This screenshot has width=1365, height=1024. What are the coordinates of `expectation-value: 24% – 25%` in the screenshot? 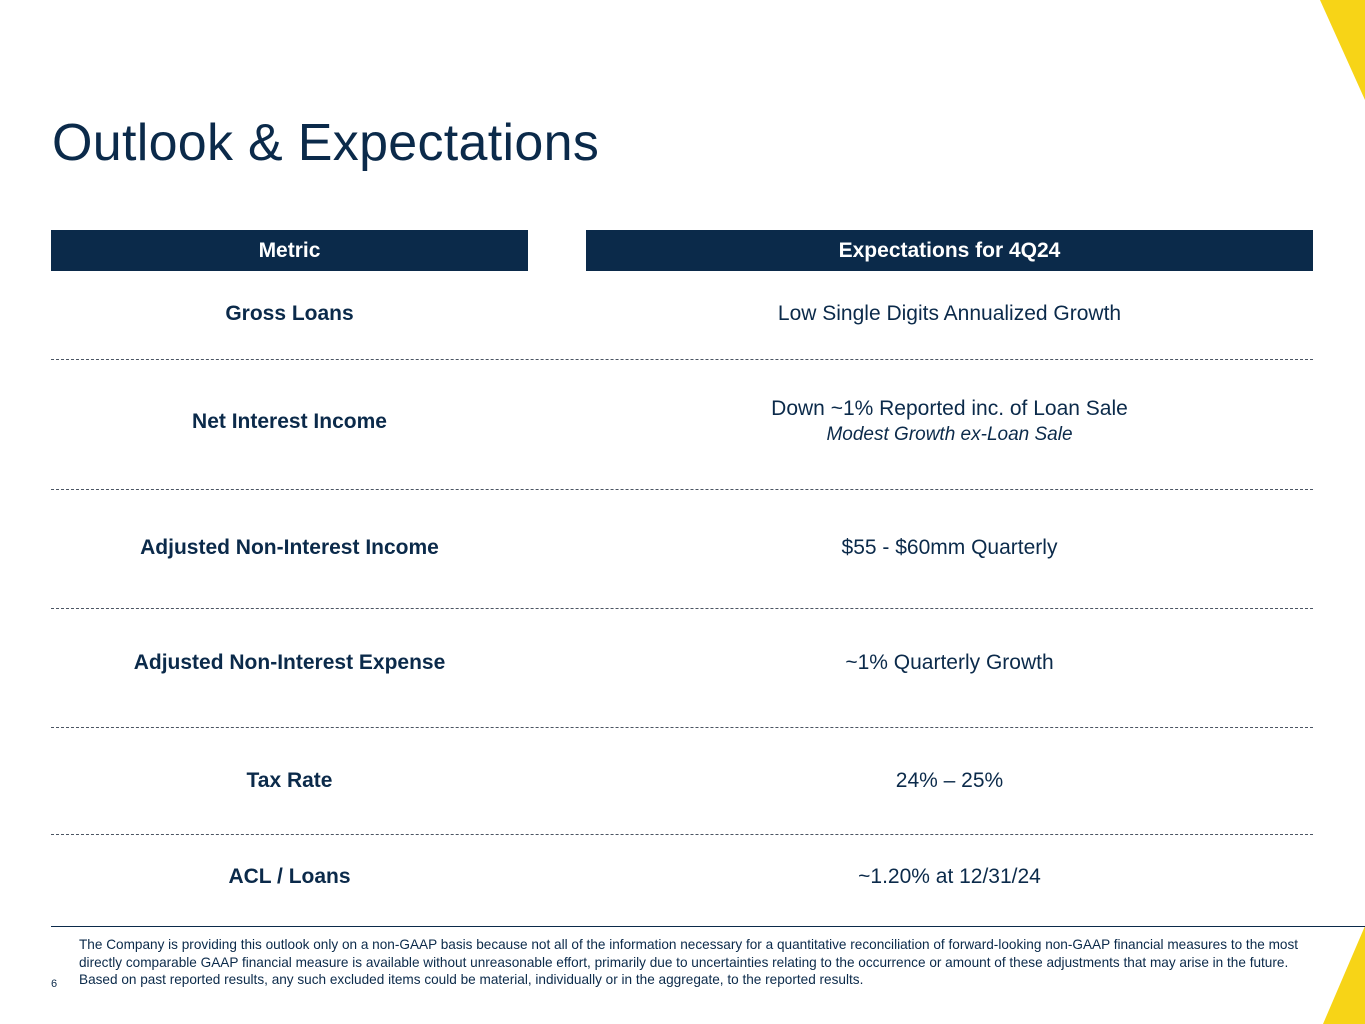 It's located at (949, 781).